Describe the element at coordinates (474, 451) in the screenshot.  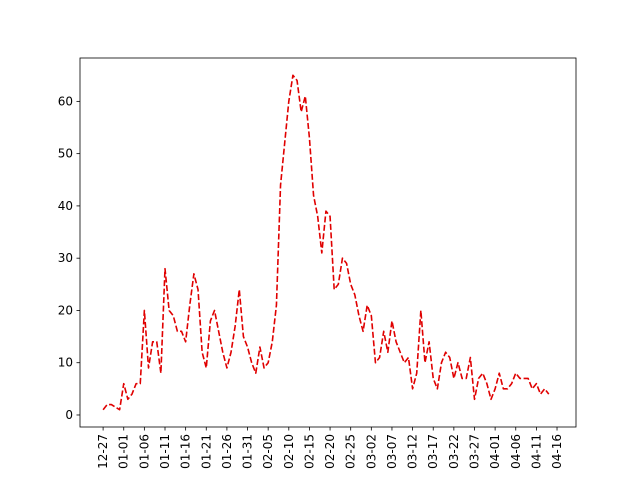
I see `x-tick-label: 03-27` at that location.